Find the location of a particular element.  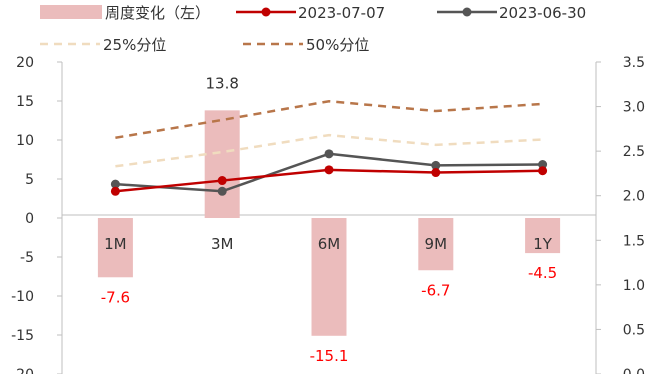

line-25%分位 is located at coordinates (329, 150).